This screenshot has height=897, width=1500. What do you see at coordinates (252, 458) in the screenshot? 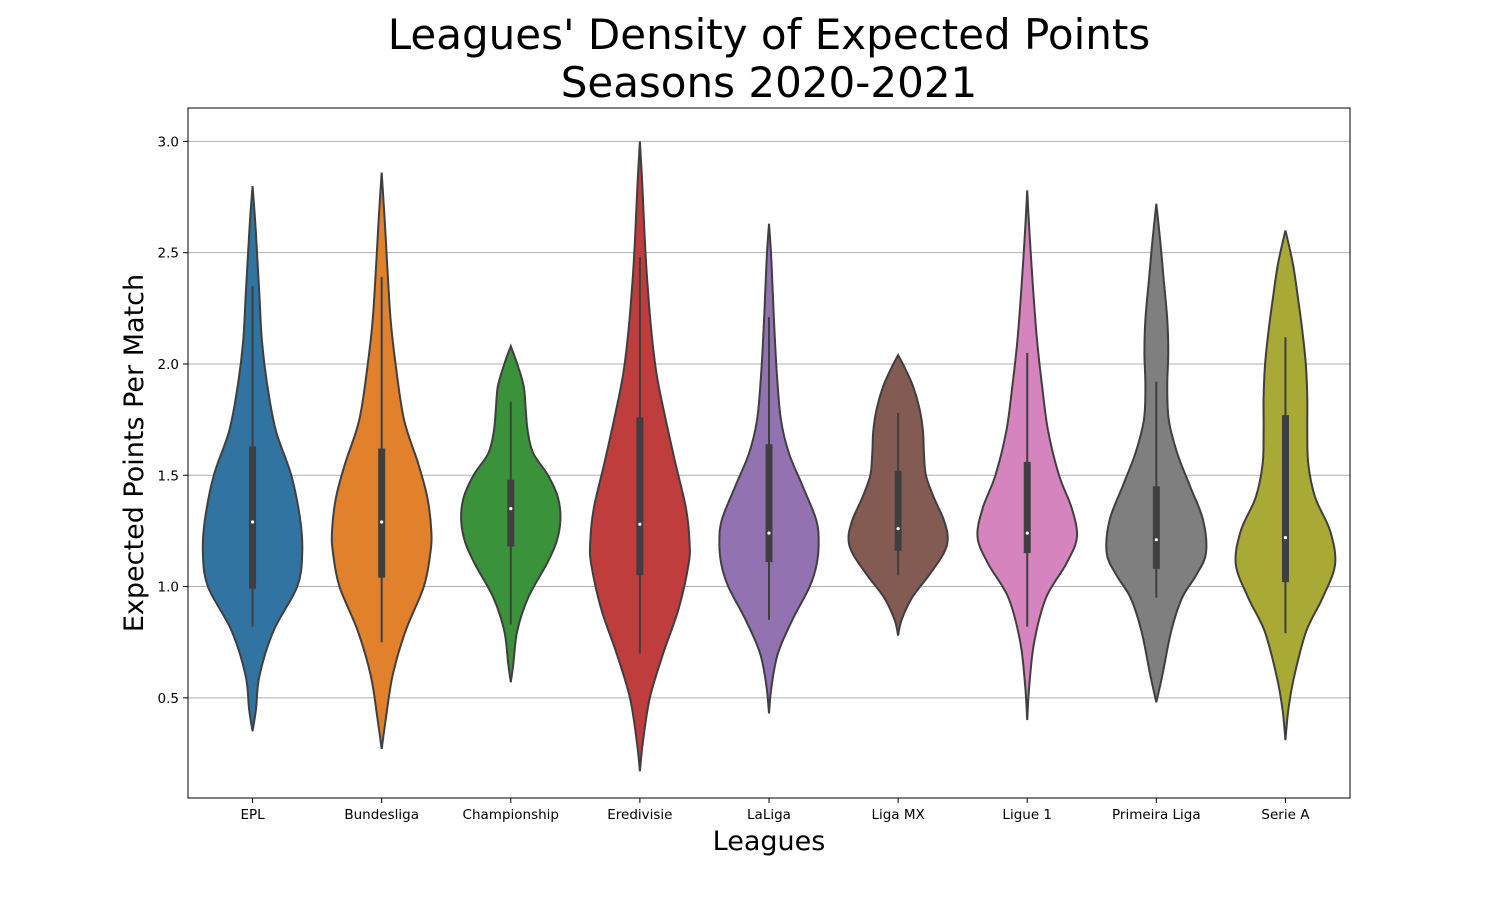
I see `violin-epl` at bounding box center [252, 458].